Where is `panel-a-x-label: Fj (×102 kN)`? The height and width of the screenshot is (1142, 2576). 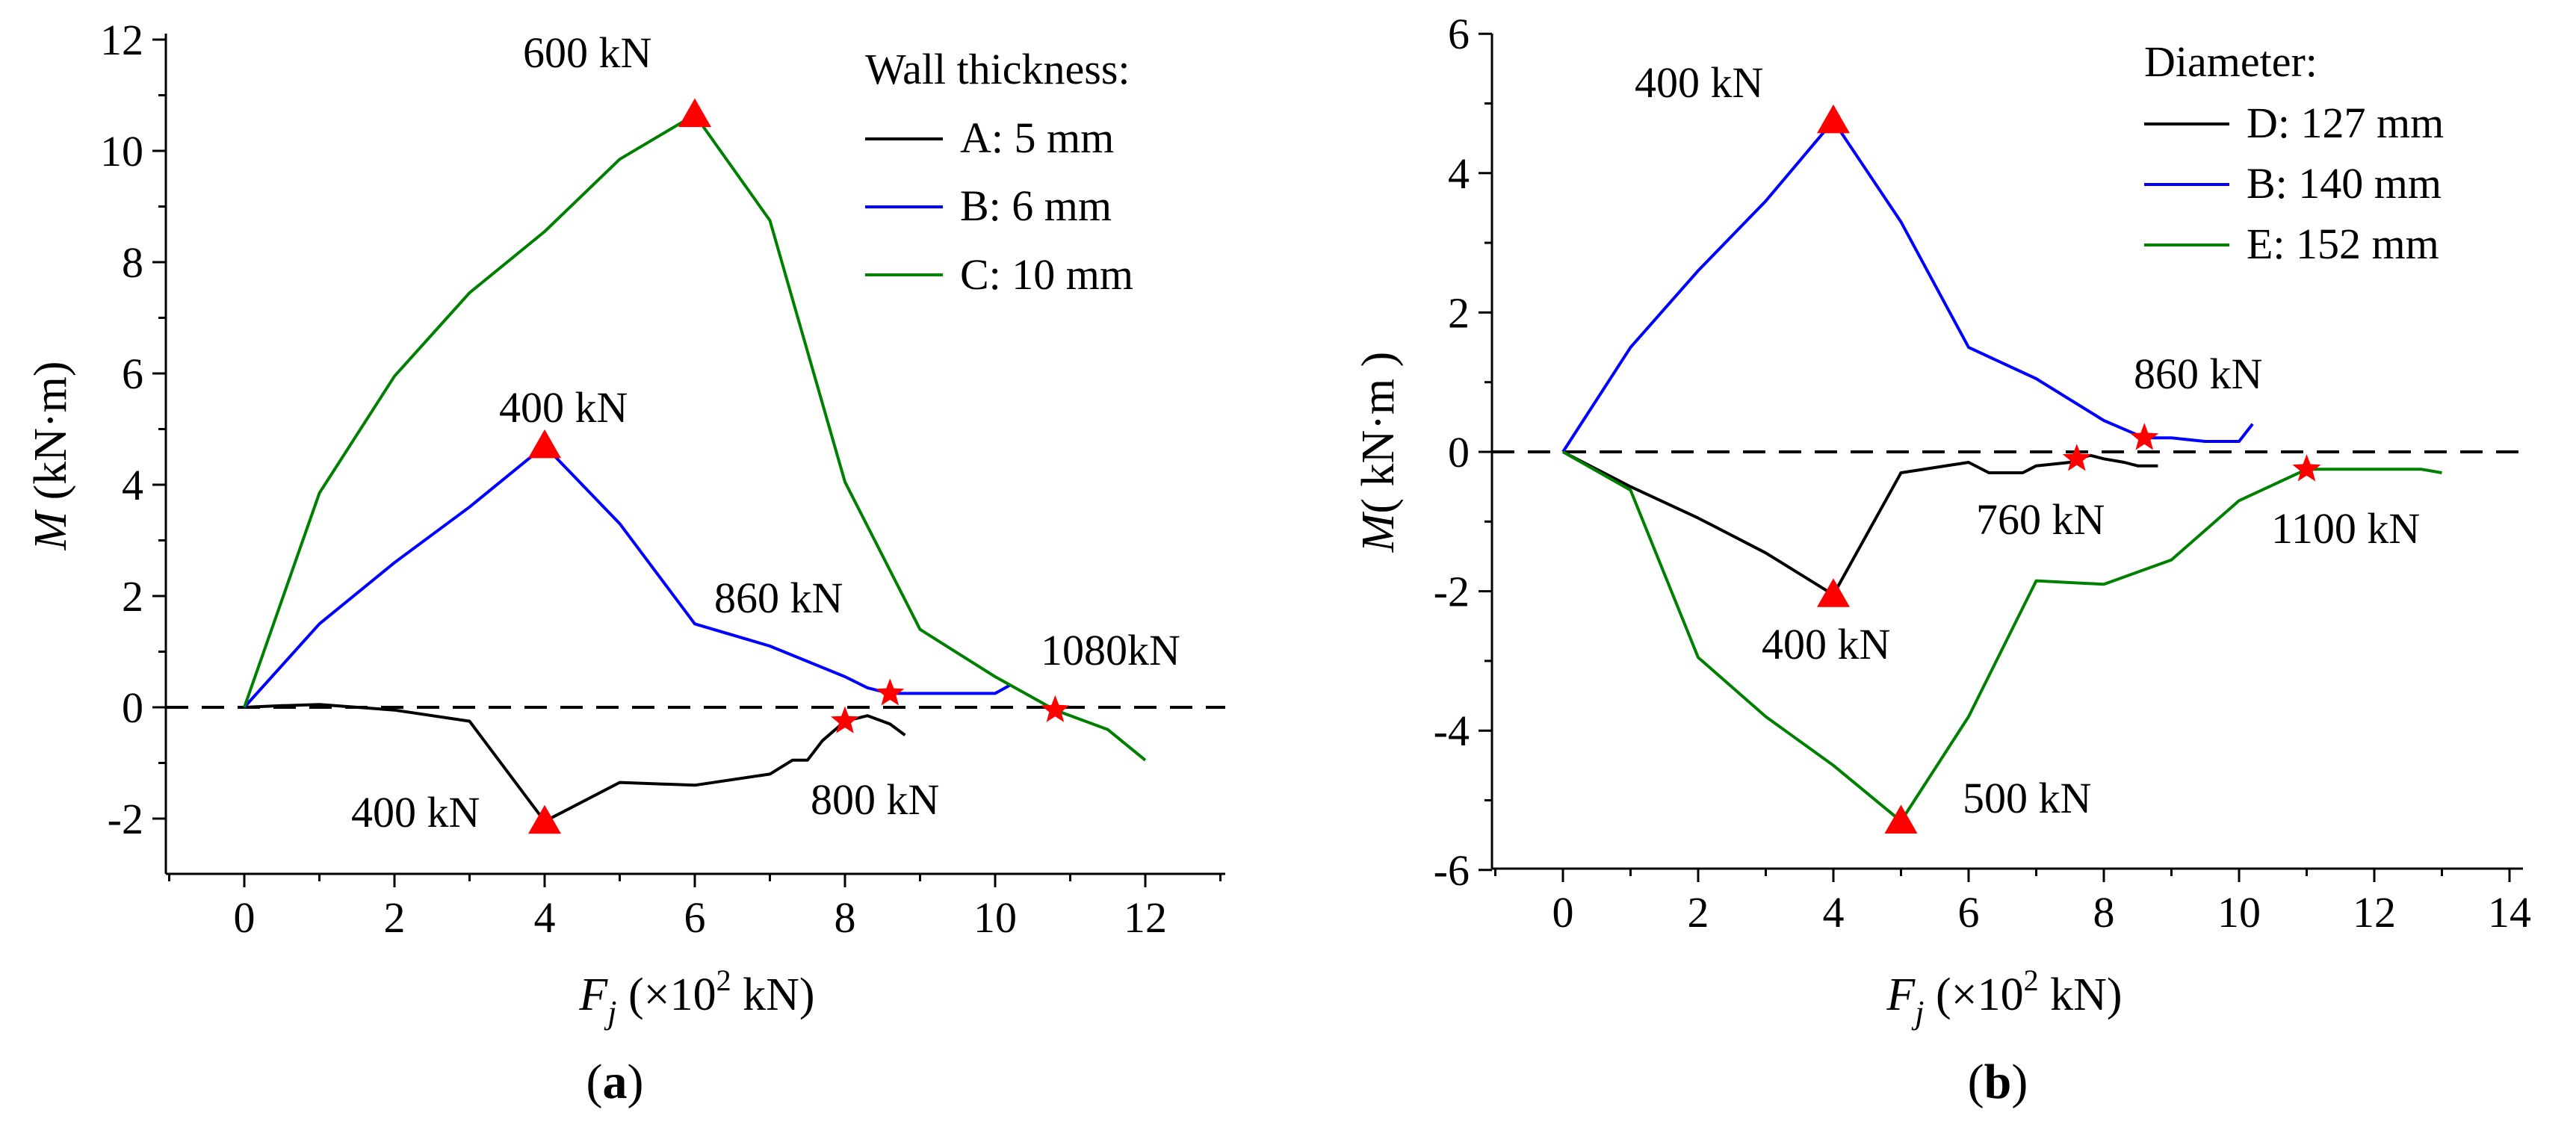 panel-a-x-label: Fj (×102 kN) is located at coordinates (696, 997).